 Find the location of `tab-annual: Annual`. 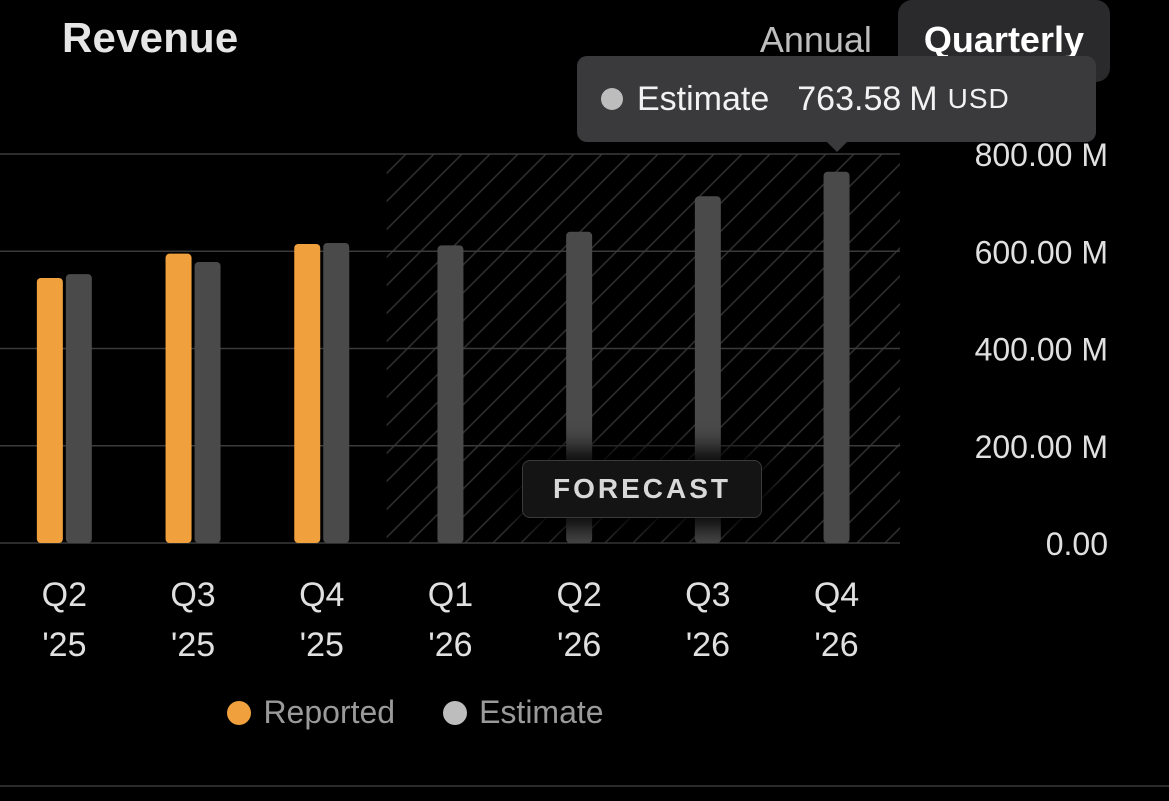

tab-annual: Annual is located at coordinates (815, 39).